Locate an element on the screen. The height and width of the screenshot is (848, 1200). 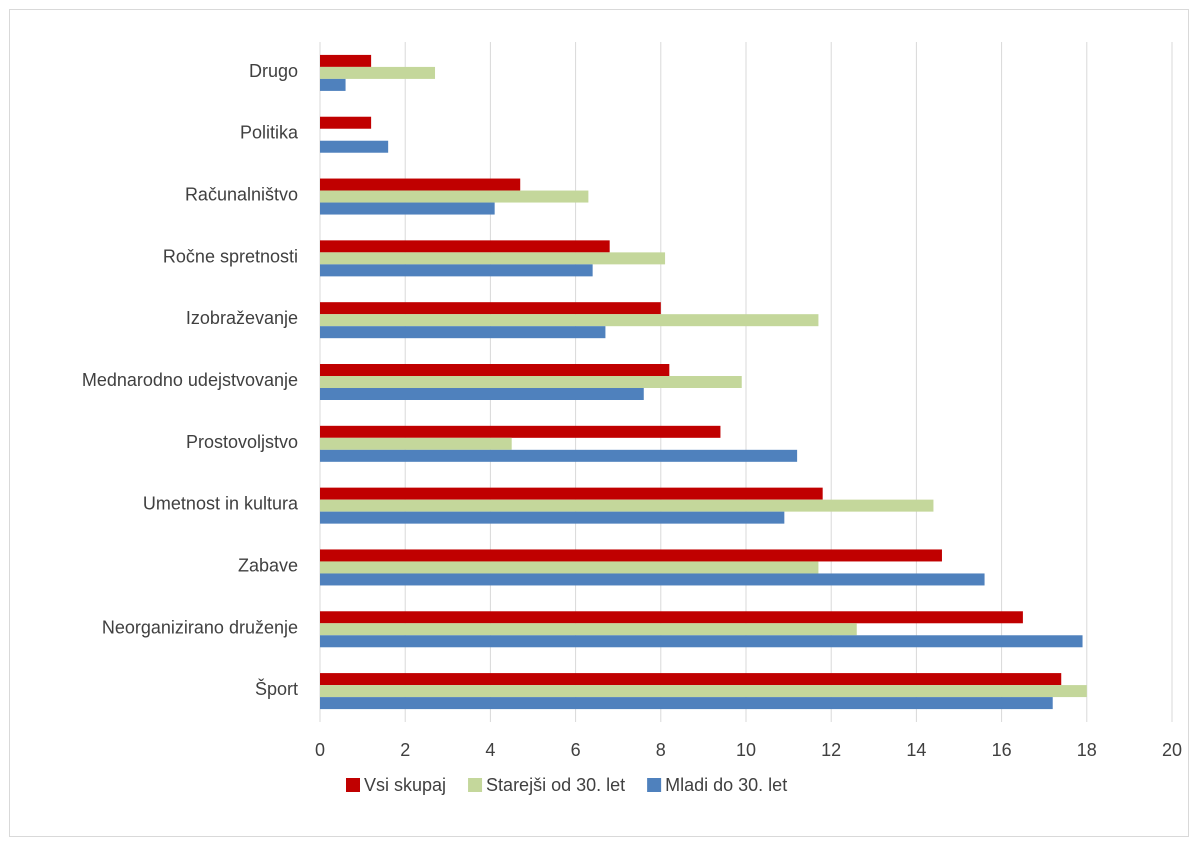
x-tick-labels: 0 2 4 6 8 10 12 14 16 18 20 is located at coordinates (748, 750).